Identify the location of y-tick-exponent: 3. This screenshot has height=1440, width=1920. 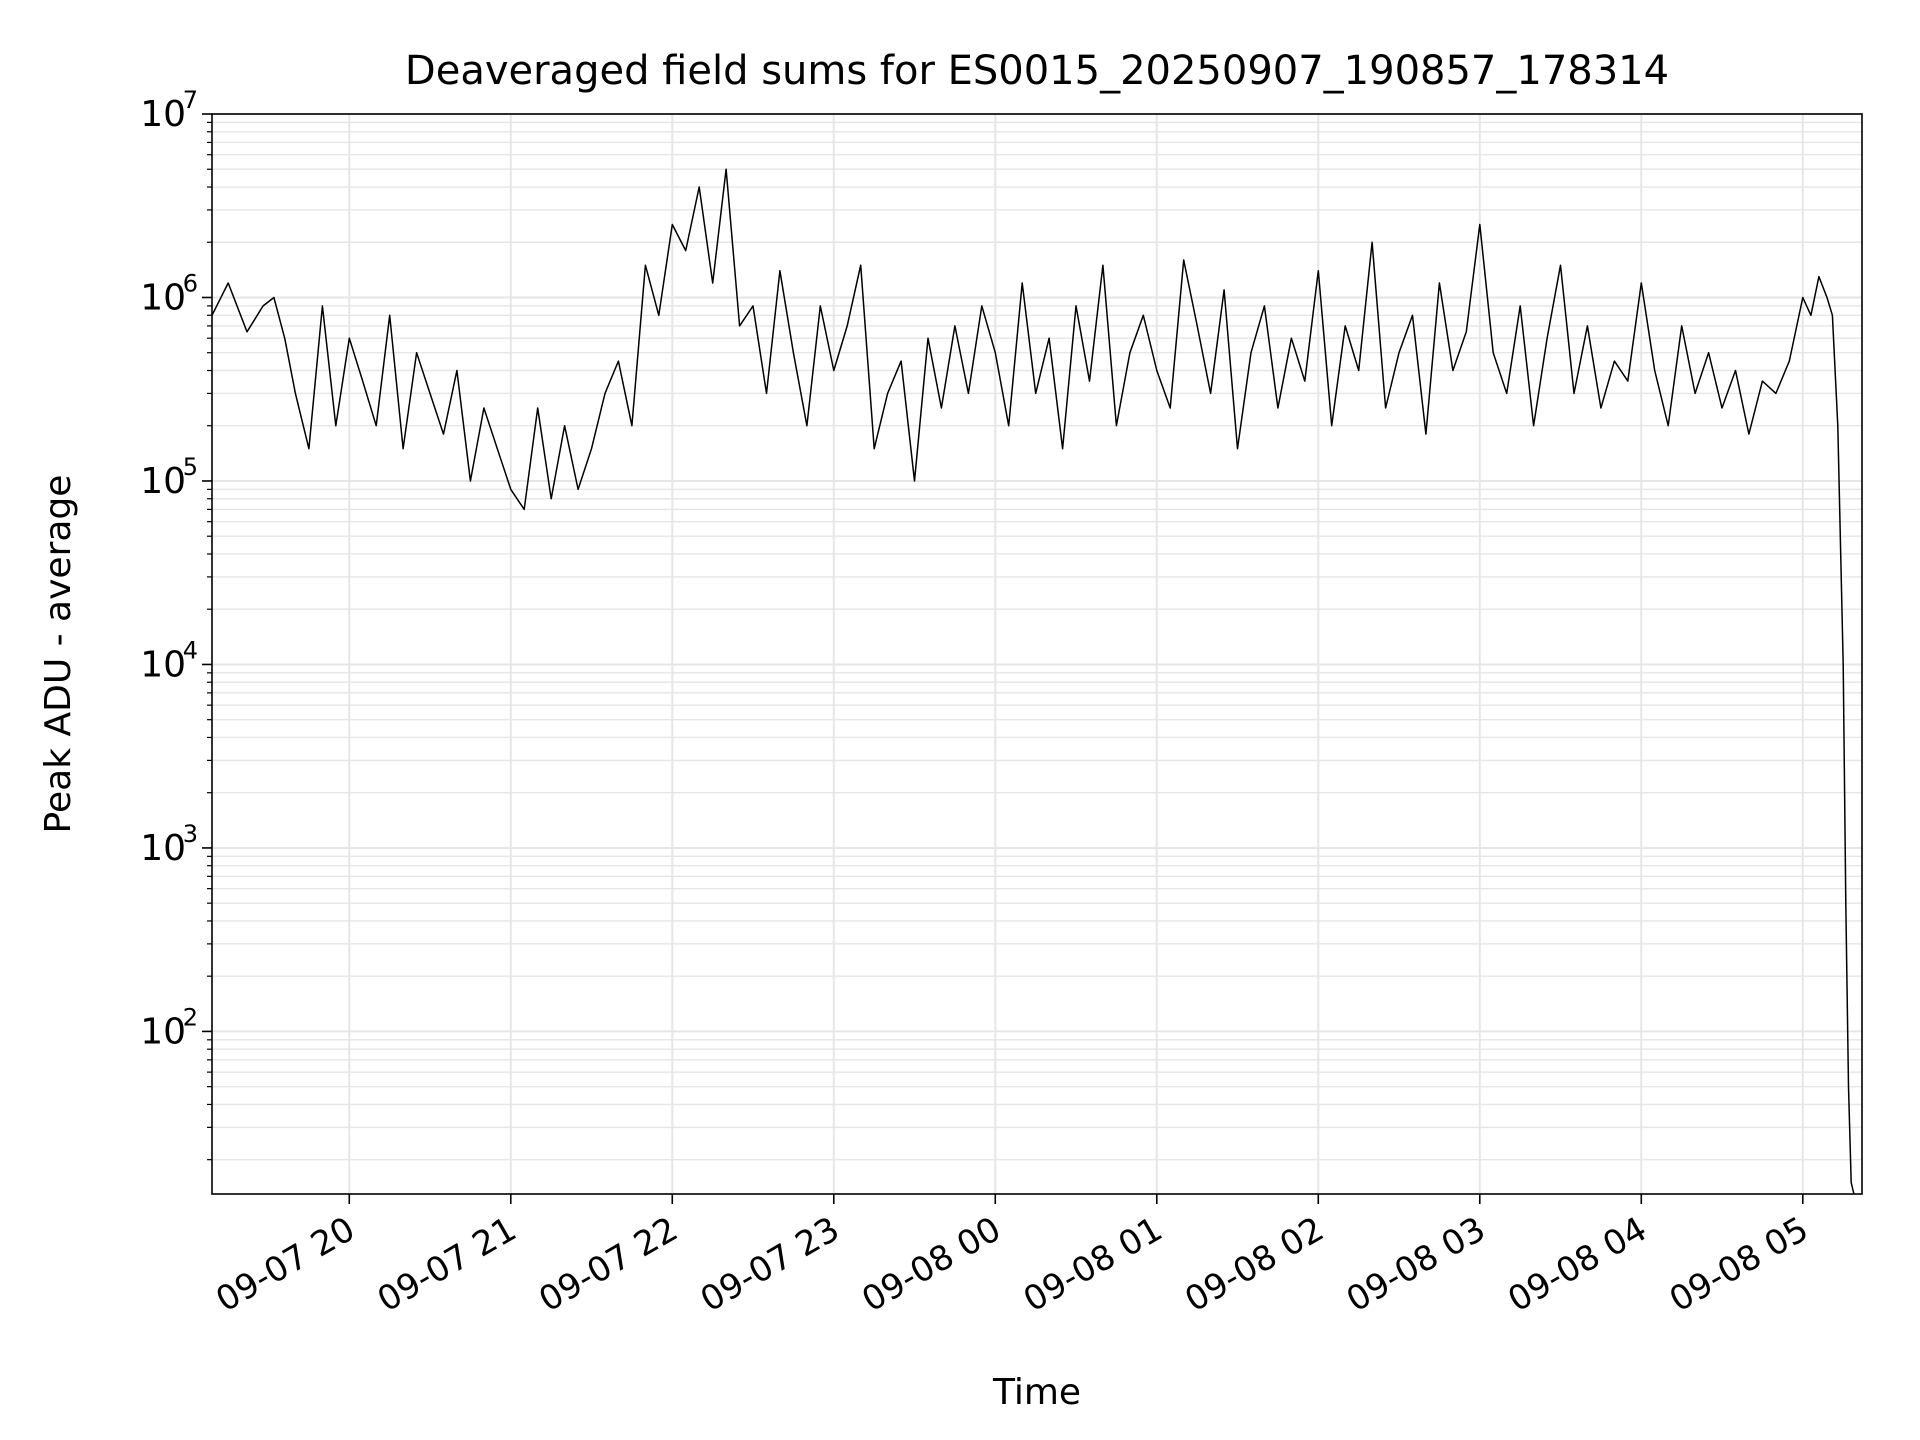
(190, 834).